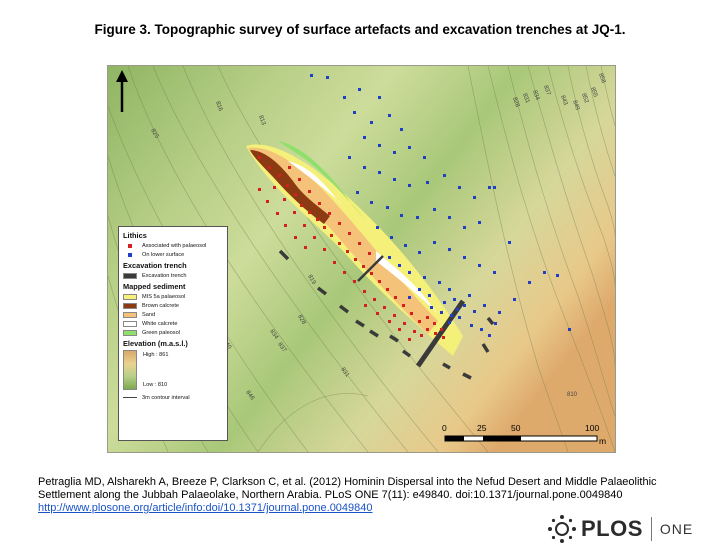  I want to click on legend-elevation-header: Elevation (m.a.s.l.), so click(155, 343).